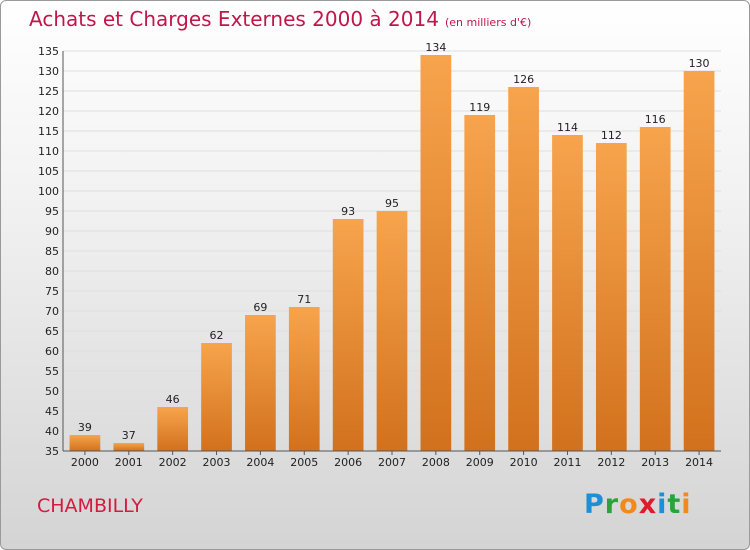 This screenshot has width=750, height=550. What do you see at coordinates (611, 462) in the screenshot?
I see `x-tick-label: 2012` at bounding box center [611, 462].